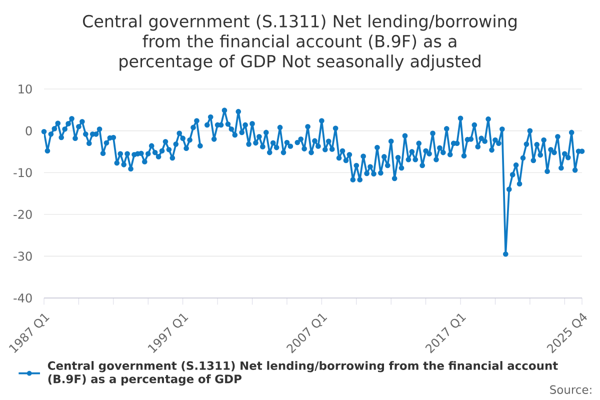 The height and width of the screenshot is (400, 600). What do you see at coordinates (23, 173) in the screenshot?
I see `y-tick-label: -10` at bounding box center [23, 173].